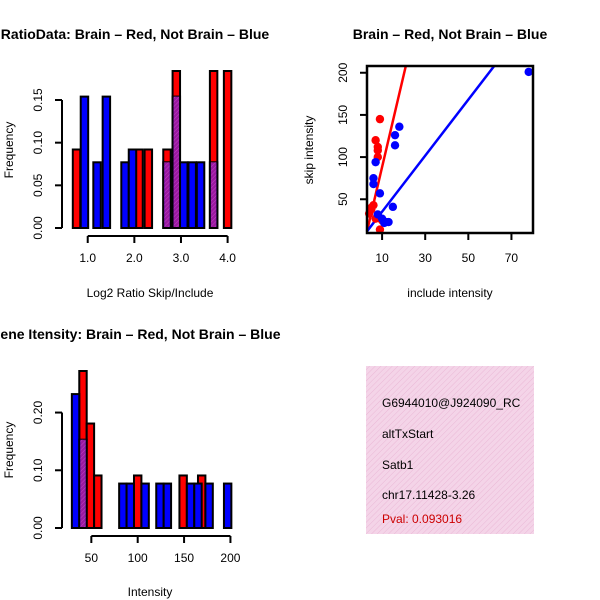 This screenshot has width=600, height=600. Describe the element at coordinates (408, 434) in the screenshot. I see `info-event-type: altTxStart` at that location.